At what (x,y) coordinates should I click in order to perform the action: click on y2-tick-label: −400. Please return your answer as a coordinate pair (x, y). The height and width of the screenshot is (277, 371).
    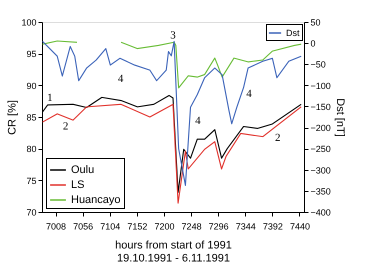
    Looking at the image, I should click on (320, 213).